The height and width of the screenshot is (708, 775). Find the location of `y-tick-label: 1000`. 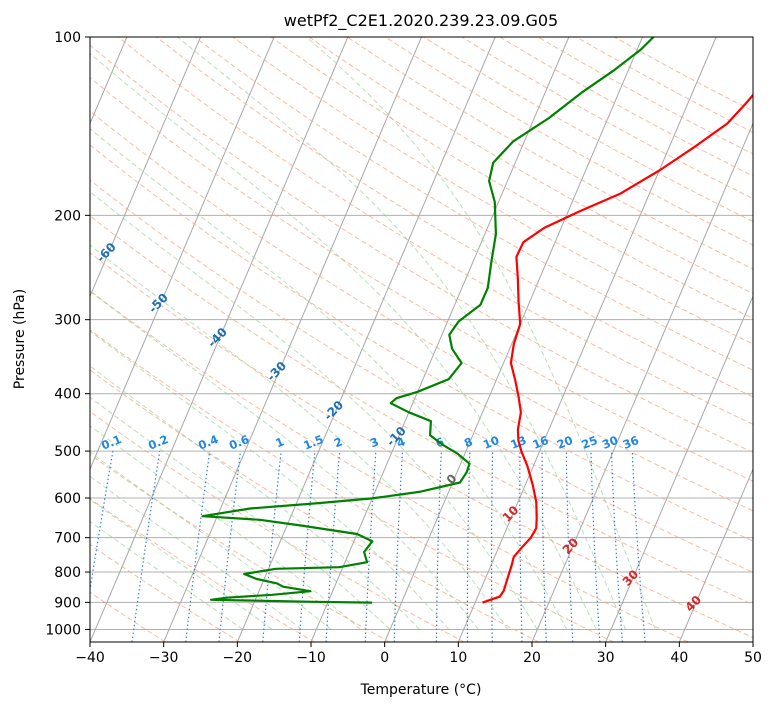

y-tick-label: 1000 is located at coordinates (63, 630).